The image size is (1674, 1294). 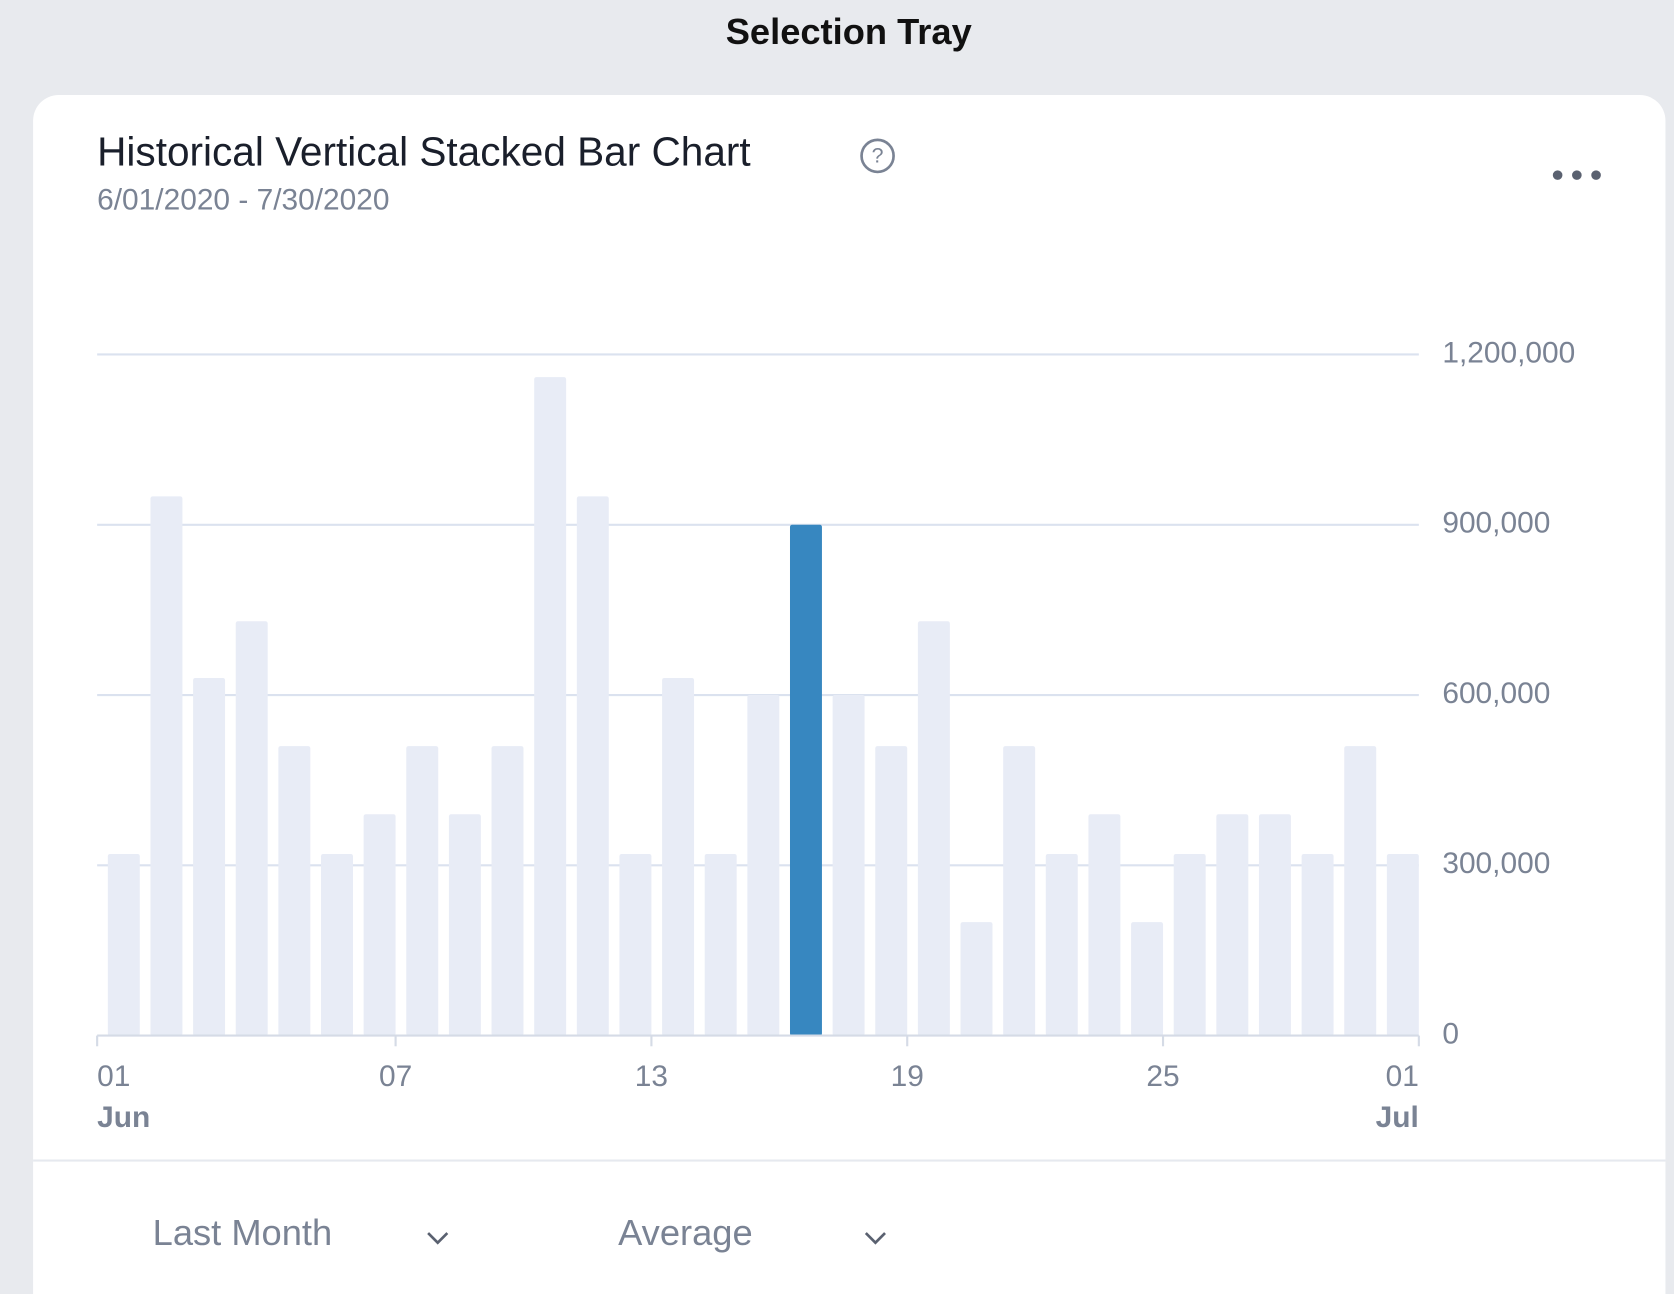 I want to click on x-tick-label: 07, so click(x=395, y=1076).